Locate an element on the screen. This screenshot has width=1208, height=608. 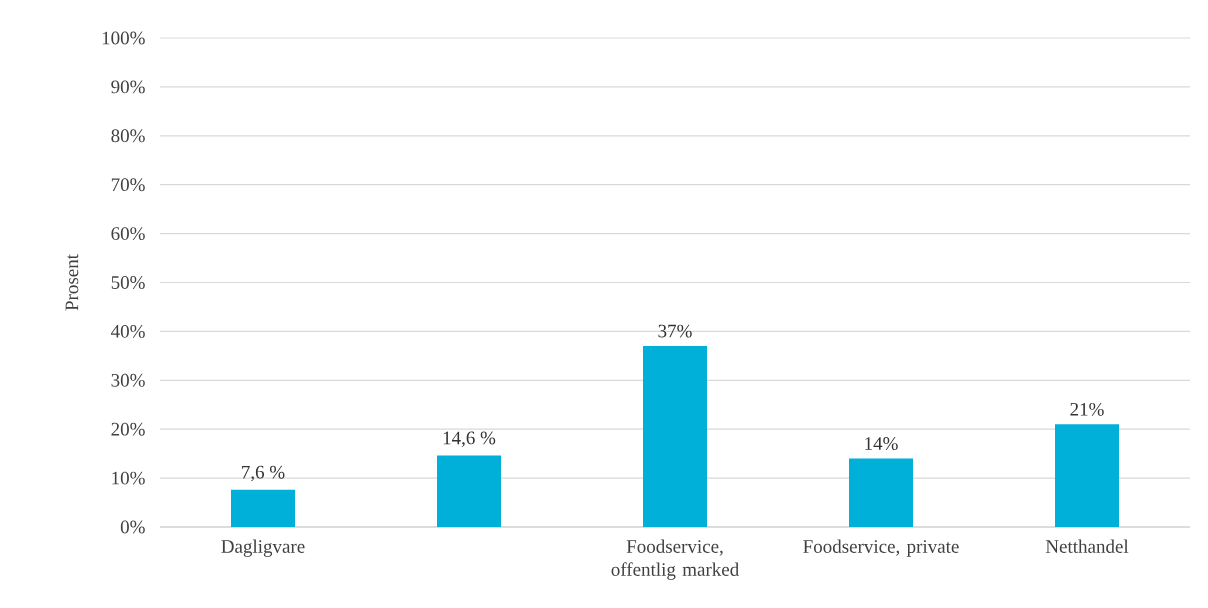
x-tick-label: Dagligvare is located at coordinates (263, 548).